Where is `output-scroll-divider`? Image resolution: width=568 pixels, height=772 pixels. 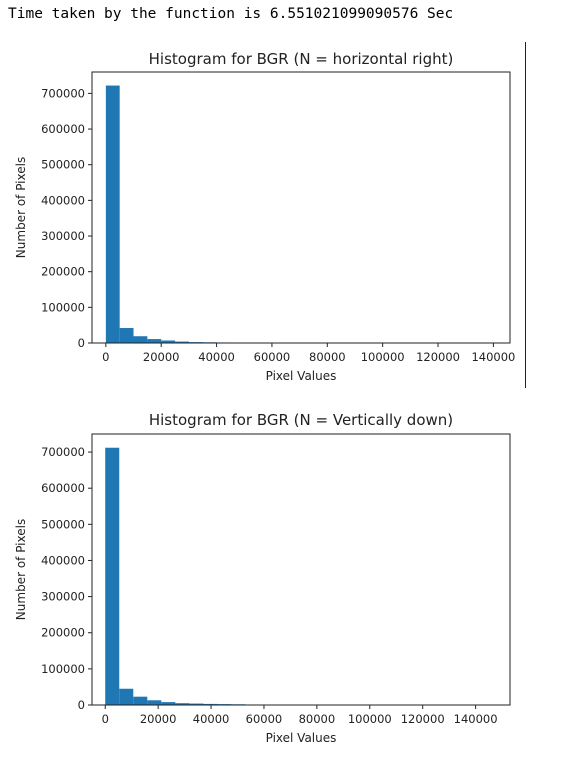 output-scroll-divider is located at coordinates (525, 215).